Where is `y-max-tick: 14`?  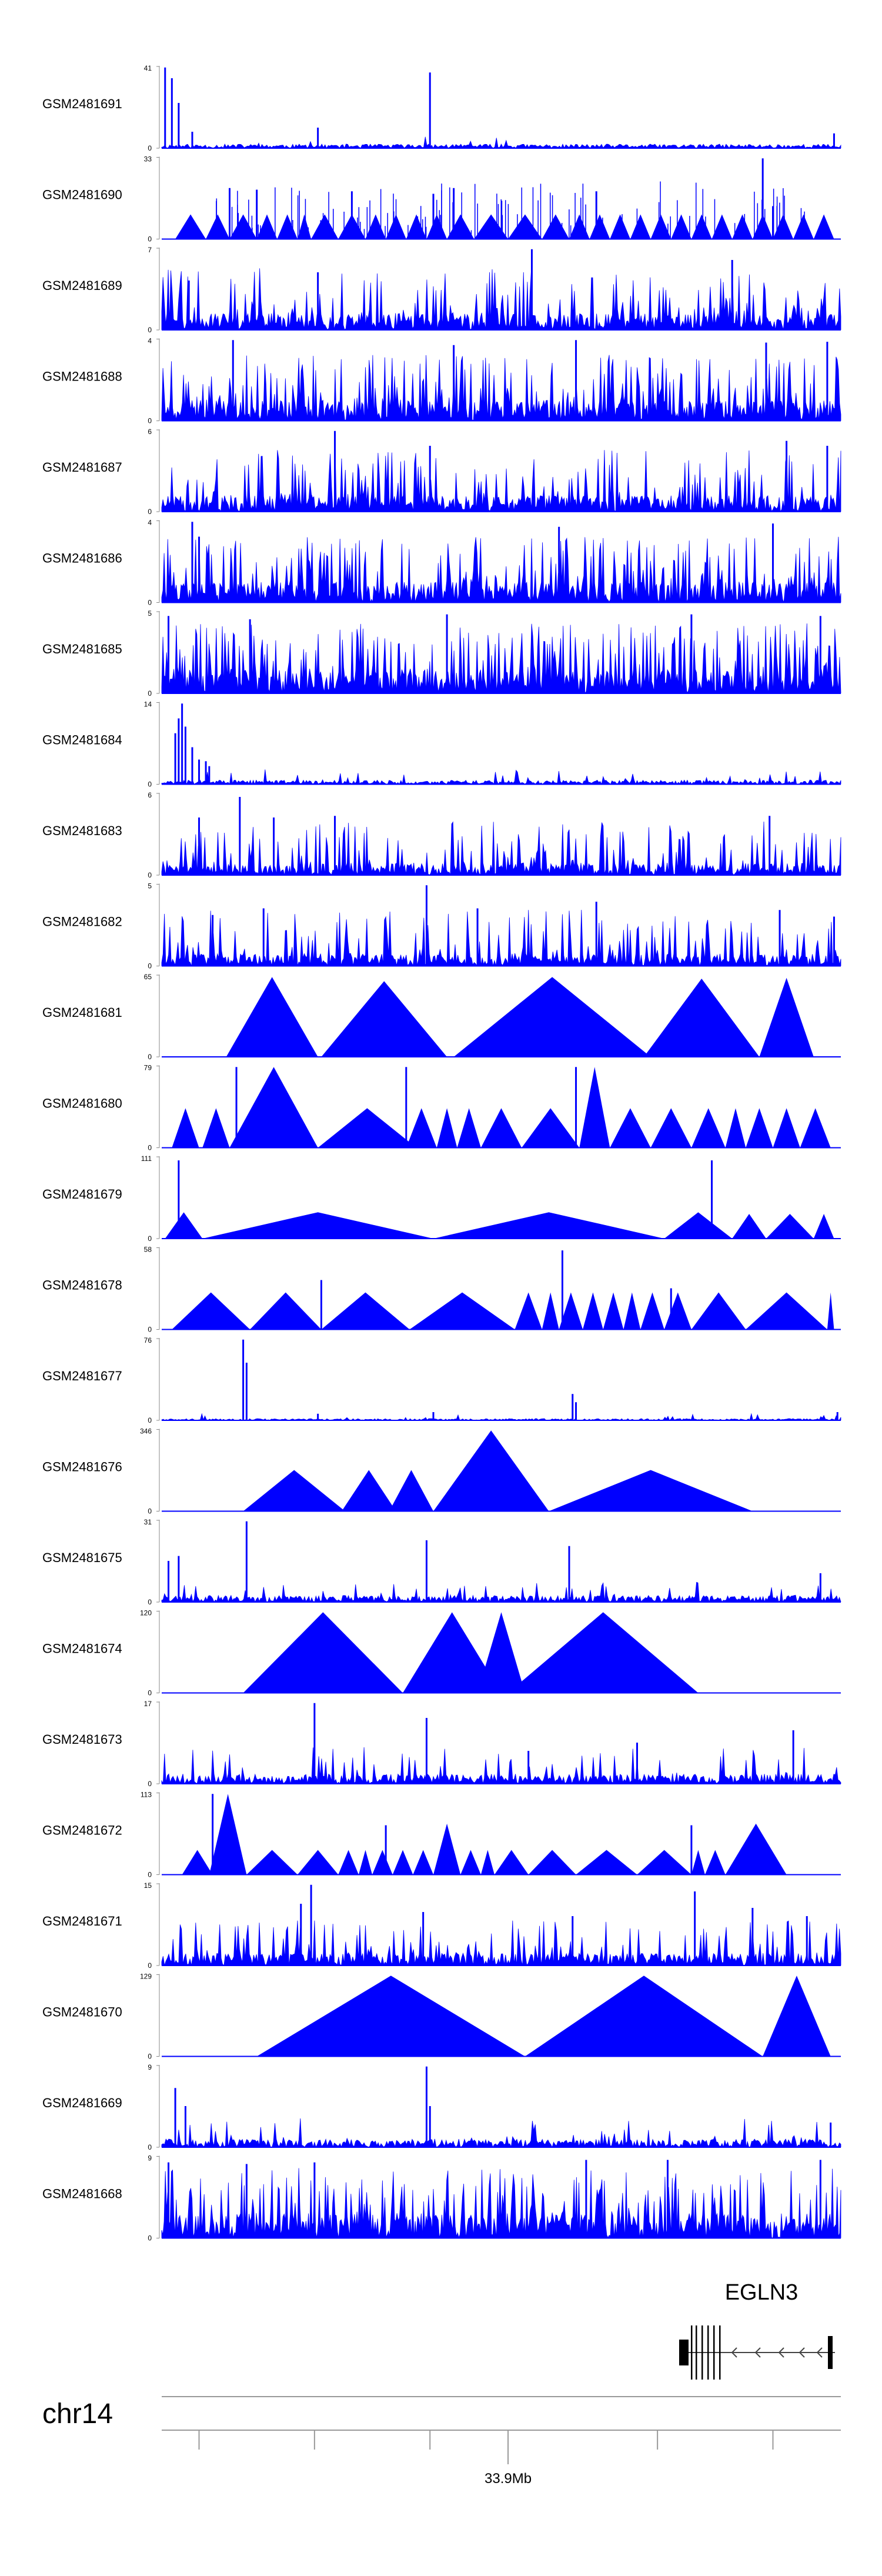
y-max-tick: 14 is located at coordinates (148, 704).